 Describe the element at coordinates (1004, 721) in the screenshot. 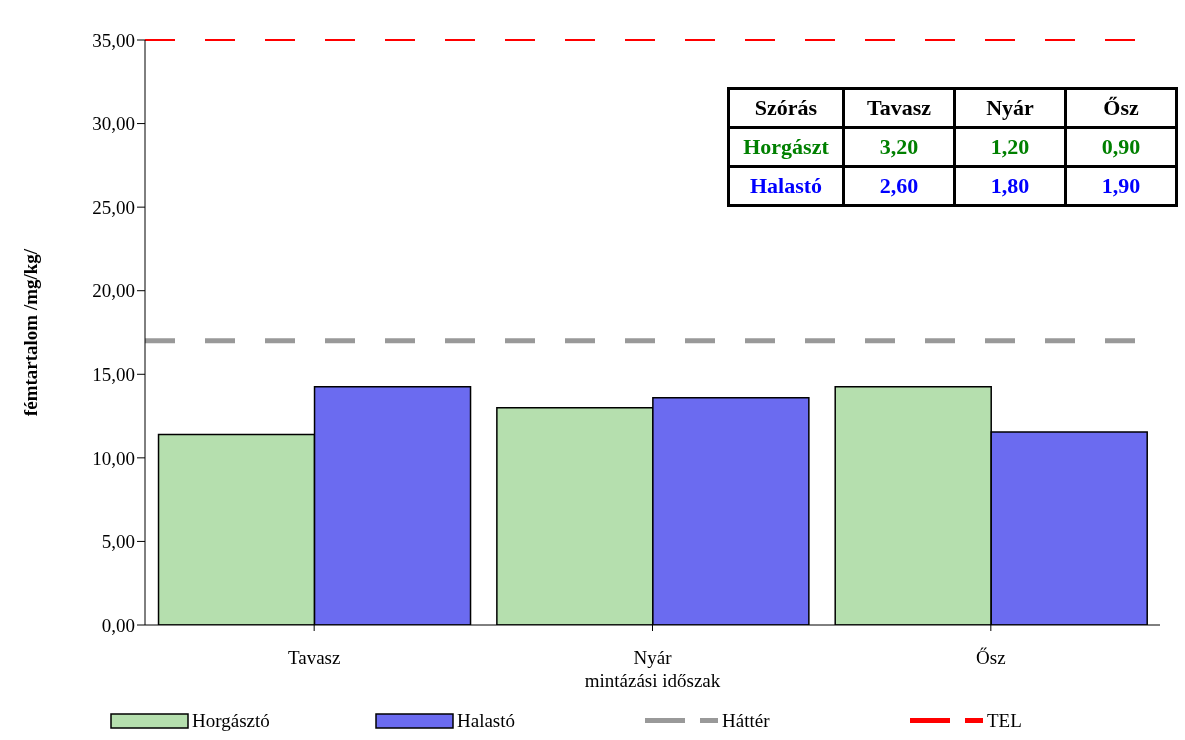

I see `legend-label: TEL` at that location.